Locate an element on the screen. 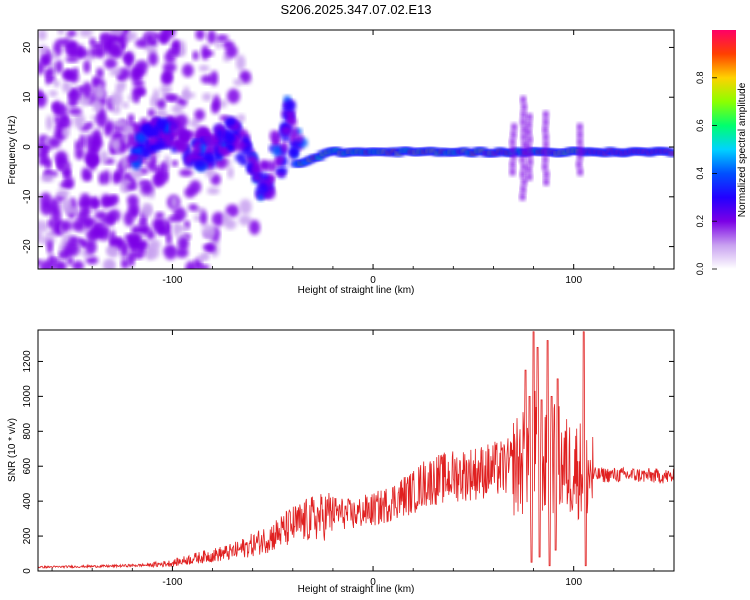 The width and height of the screenshot is (750, 600). snr-y-label: SNR (10 * v/v) is located at coordinates (12, 450).